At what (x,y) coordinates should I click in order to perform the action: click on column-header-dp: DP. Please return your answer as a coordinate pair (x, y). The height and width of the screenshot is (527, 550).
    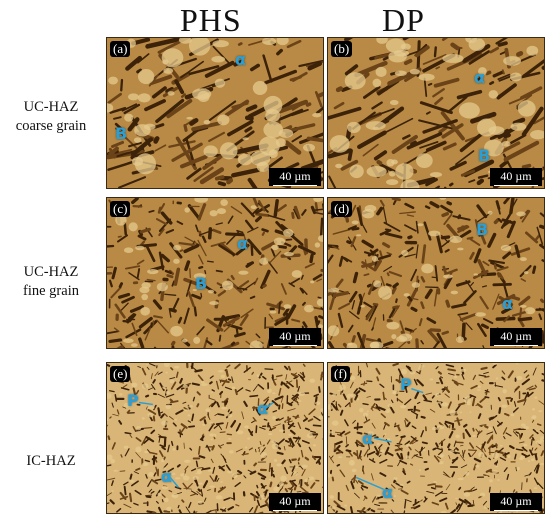
    Looking at the image, I should click on (403, 20).